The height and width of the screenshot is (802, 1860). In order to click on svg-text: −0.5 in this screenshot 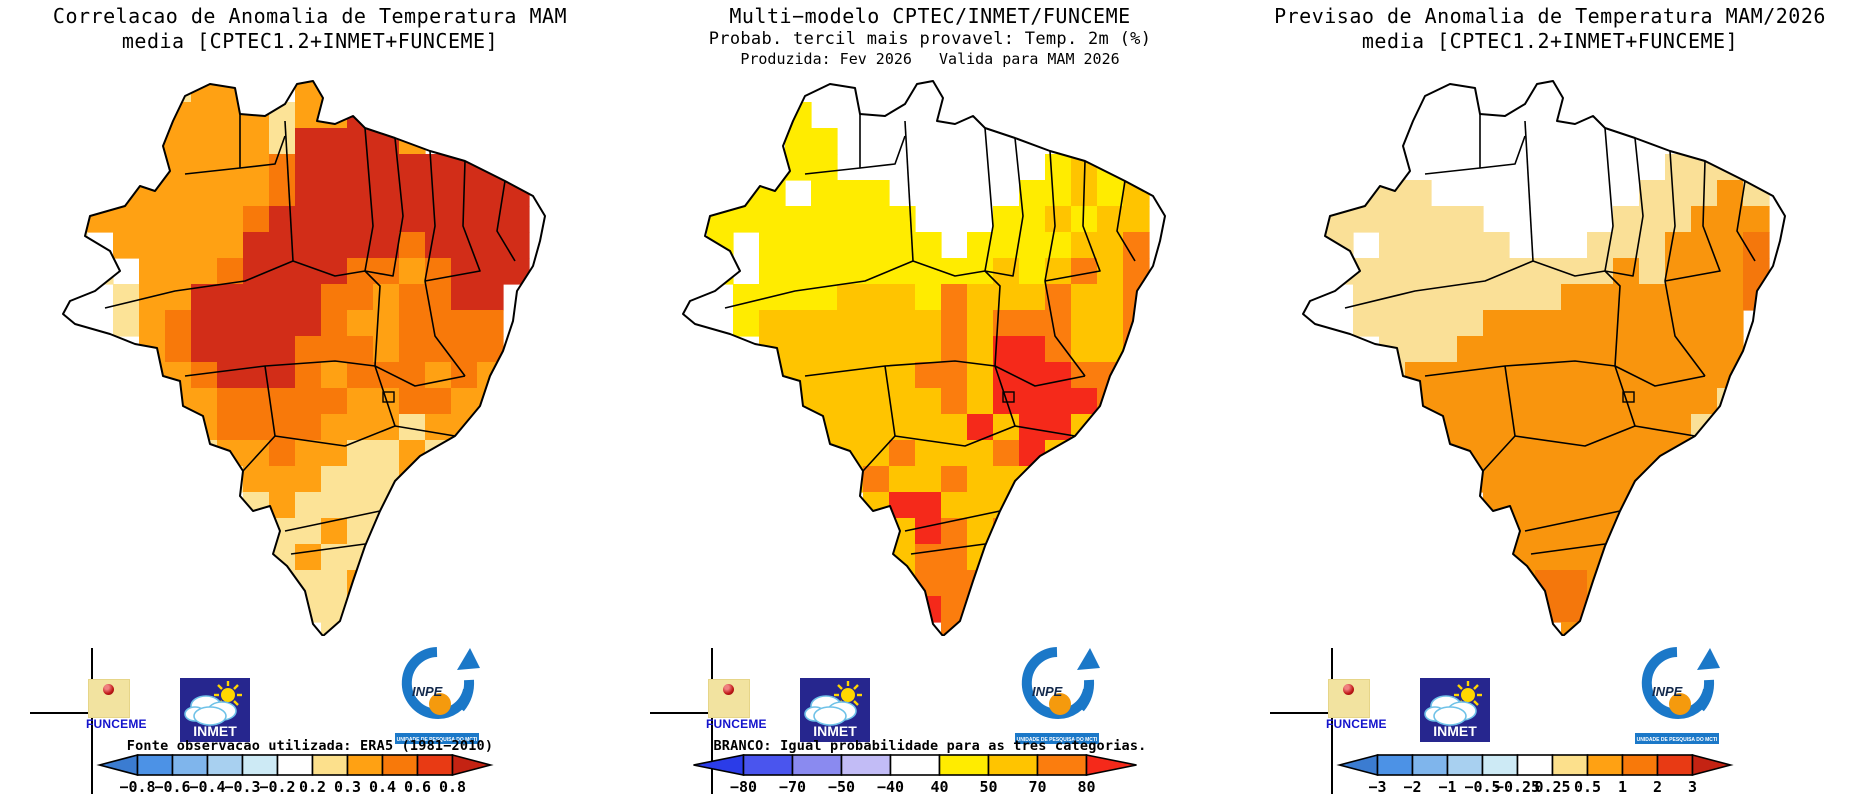, I will do `click(1482, 787)`.